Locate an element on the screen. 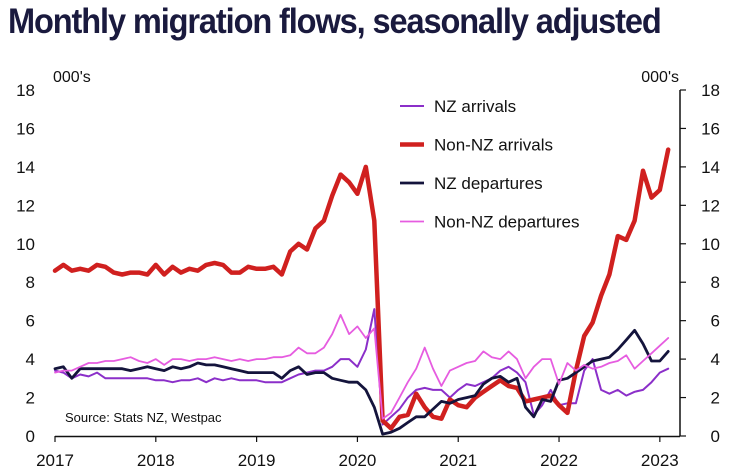 The image size is (740, 475). y-tick-label-left: 14 is located at coordinates (25, 167).